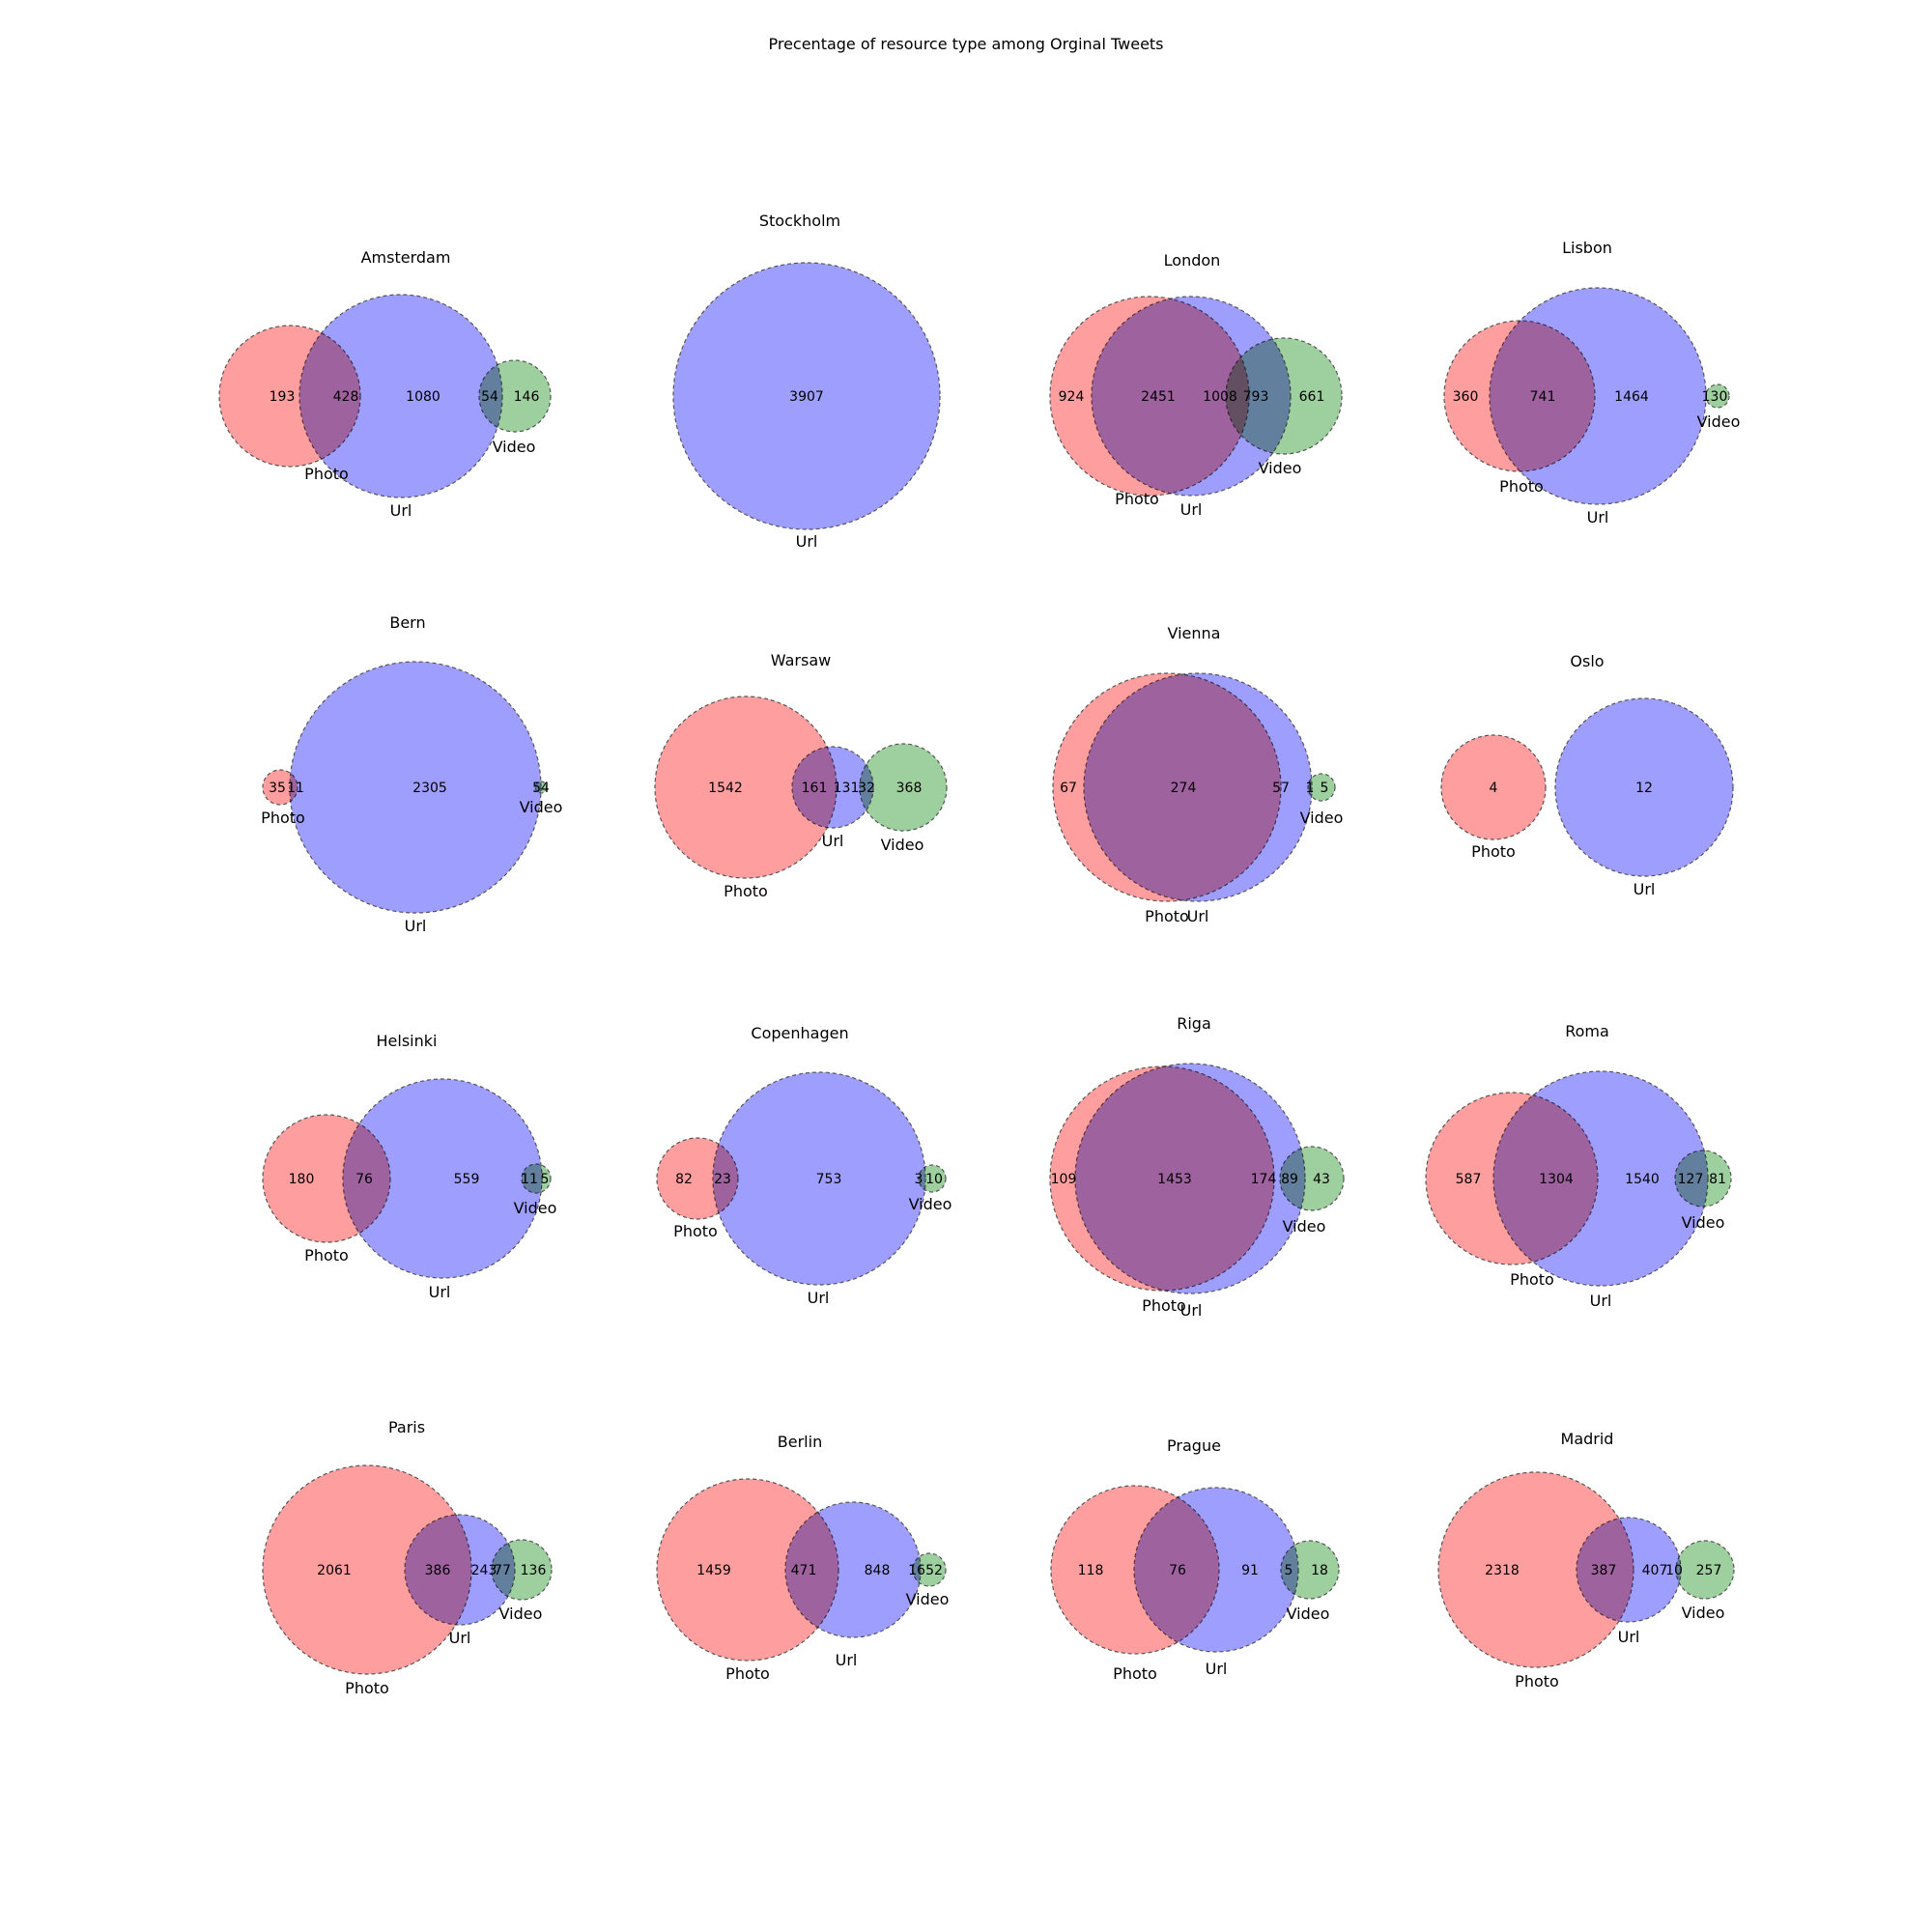 The image size is (1932, 1932). I want to click on helsinki-region-url-video-count: 11, so click(529, 1179).